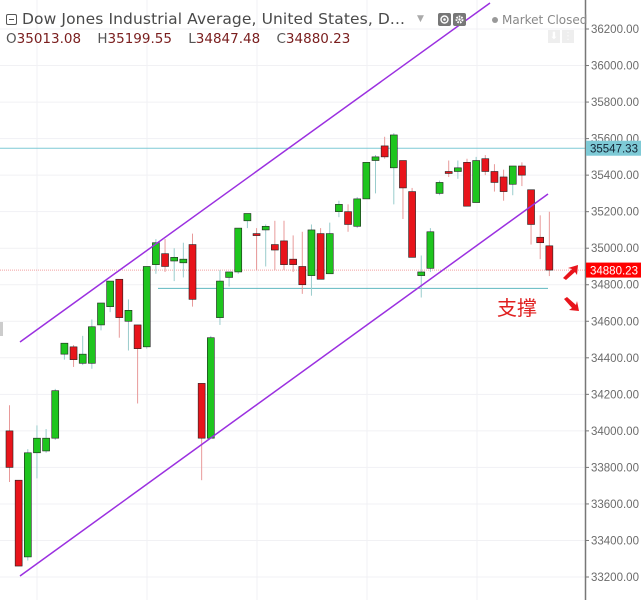 The width and height of the screenshot is (641, 600). What do you see at coordinates (517, 308) in the screenshot?
I see `support-annotation: 支撑` at bounding box center [517, 308].